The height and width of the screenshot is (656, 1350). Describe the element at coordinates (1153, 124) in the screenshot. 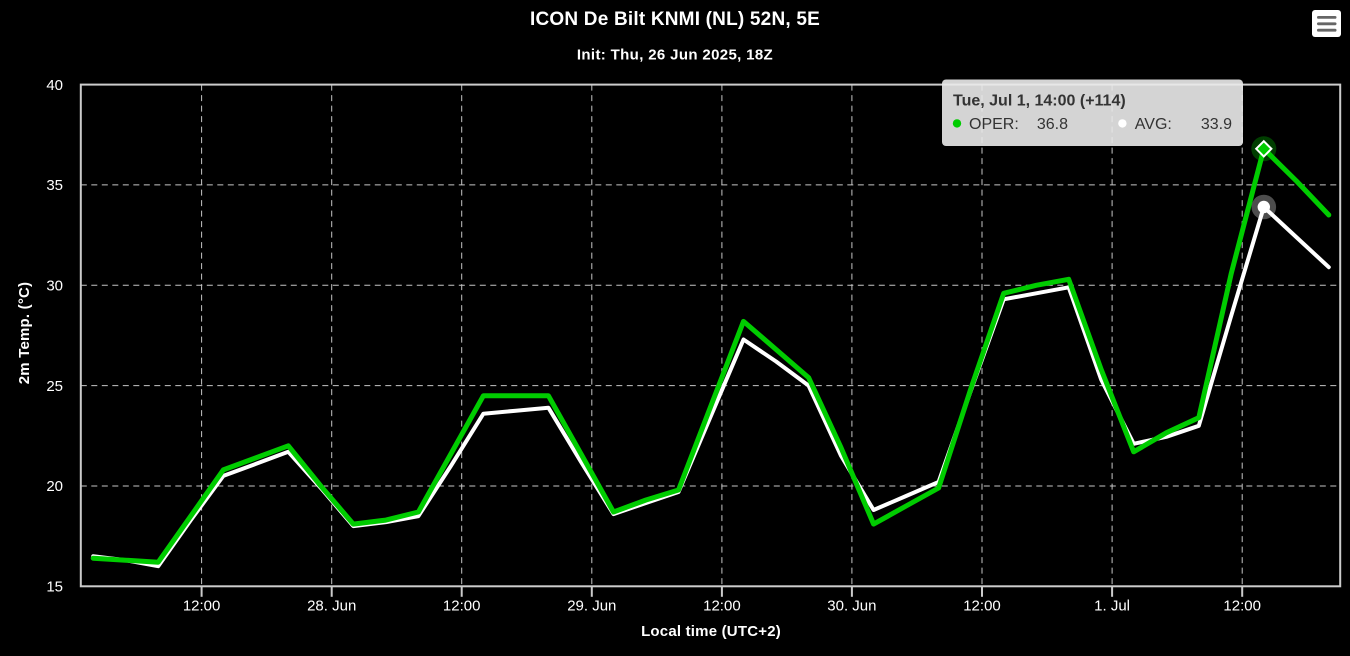

I see `svg-text: AVG:` at that location.